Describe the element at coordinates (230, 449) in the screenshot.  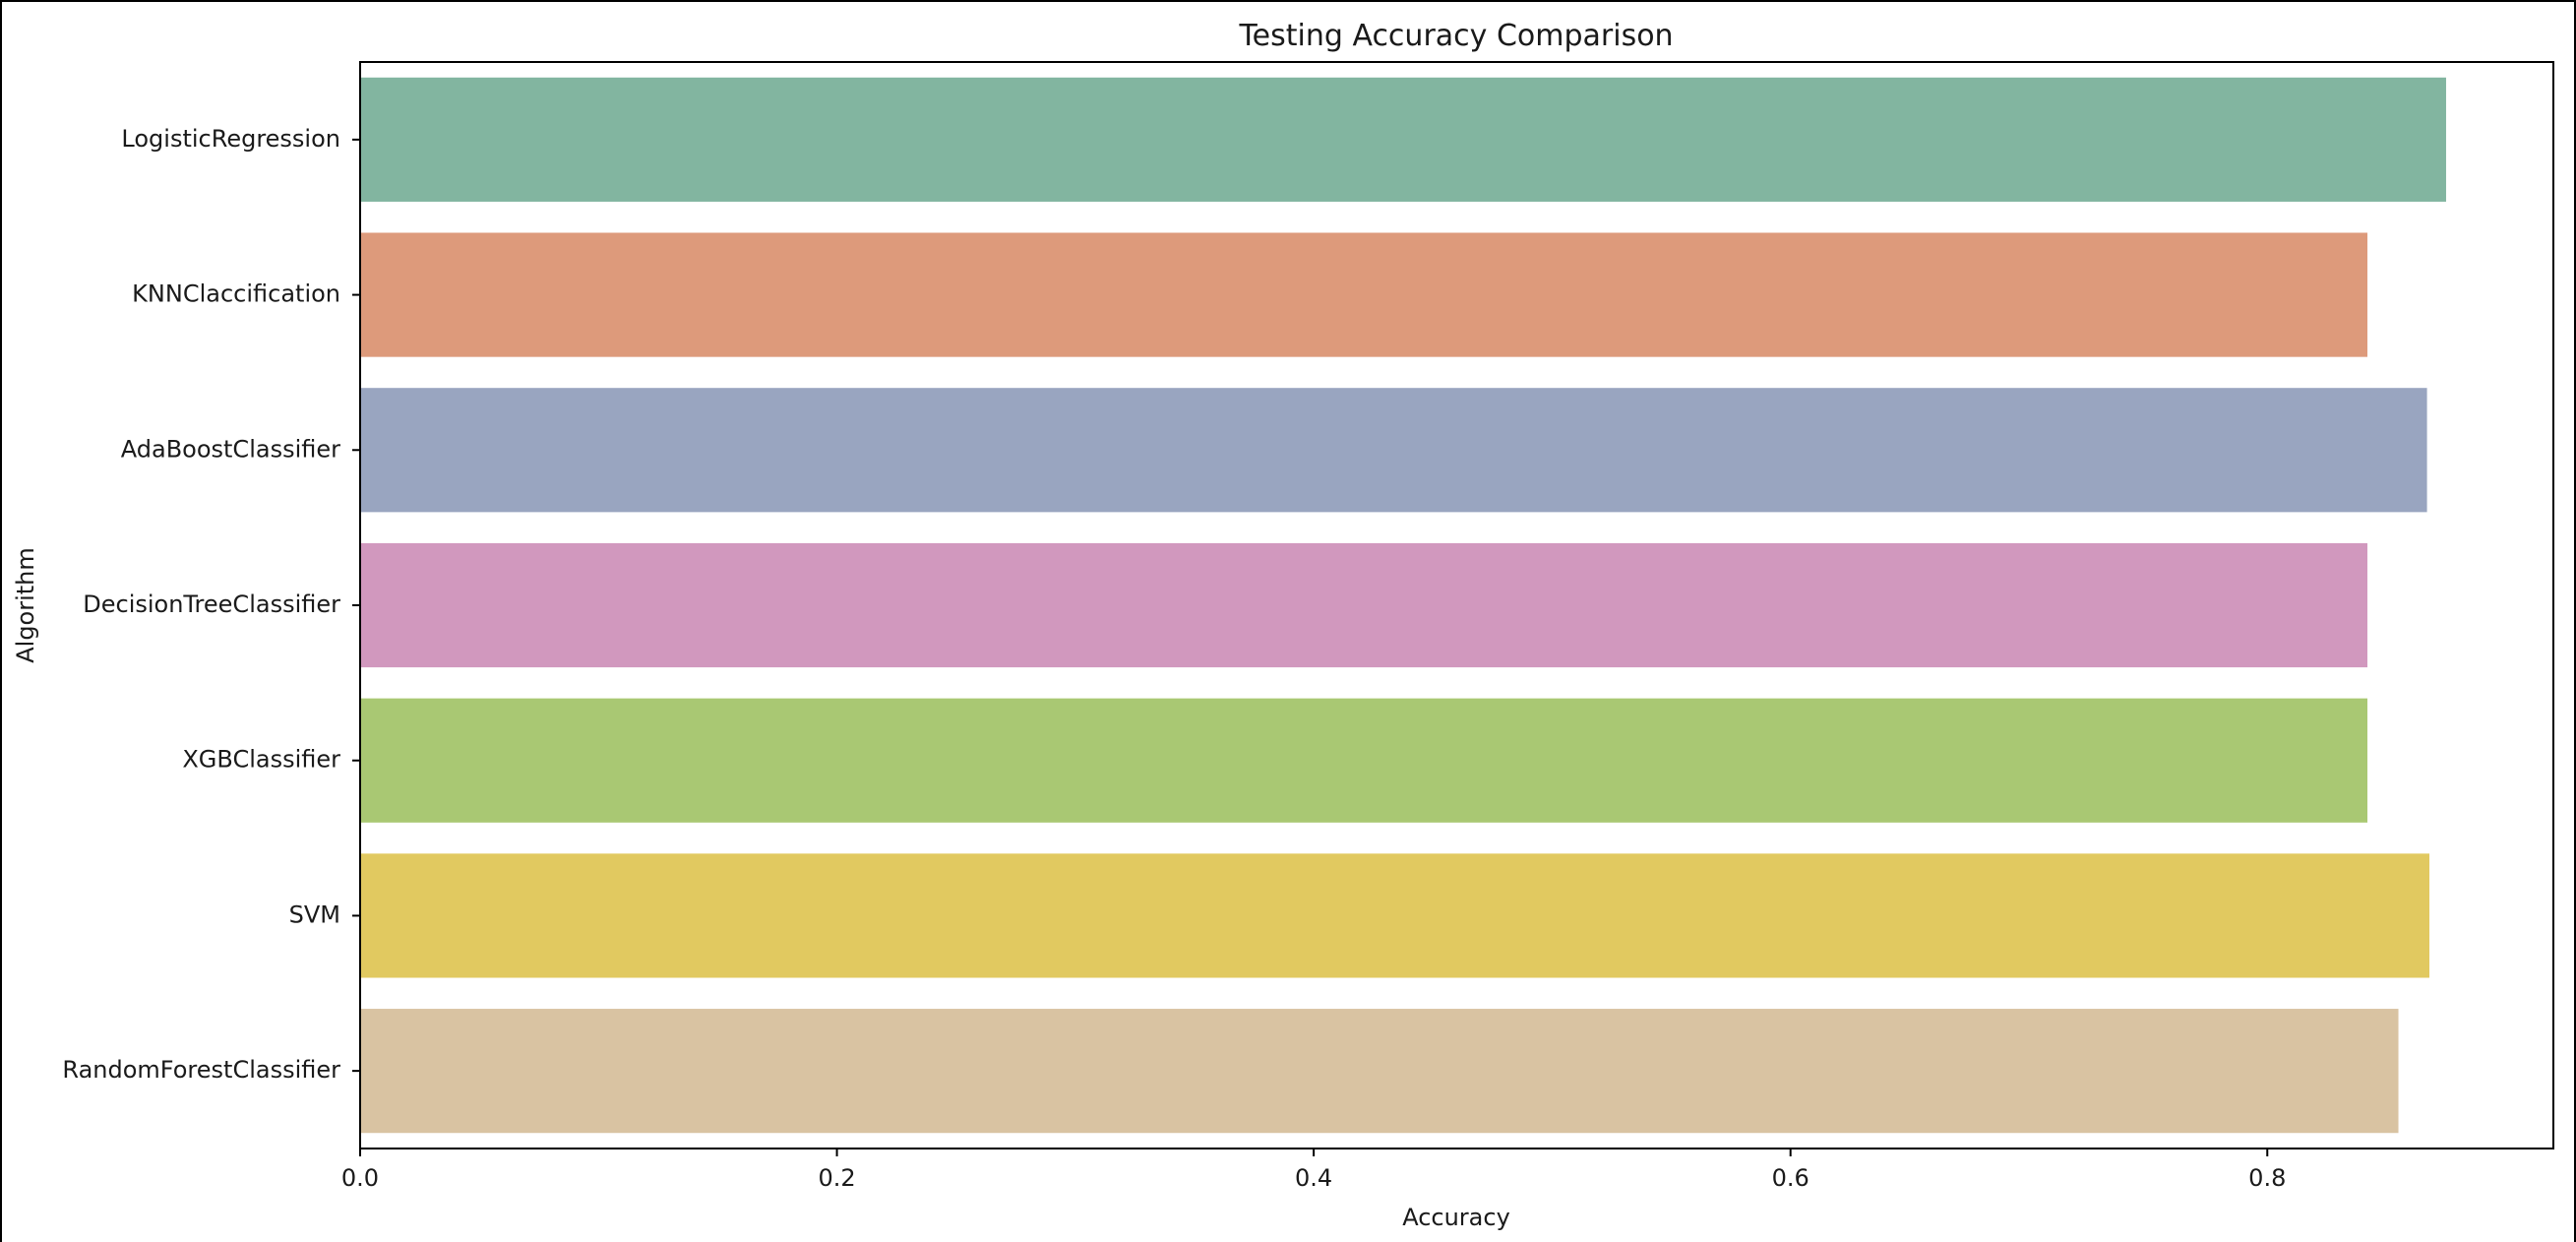
I see `y-tick-label-adaboostclassifier: AdaBoostClassifier` at that location.